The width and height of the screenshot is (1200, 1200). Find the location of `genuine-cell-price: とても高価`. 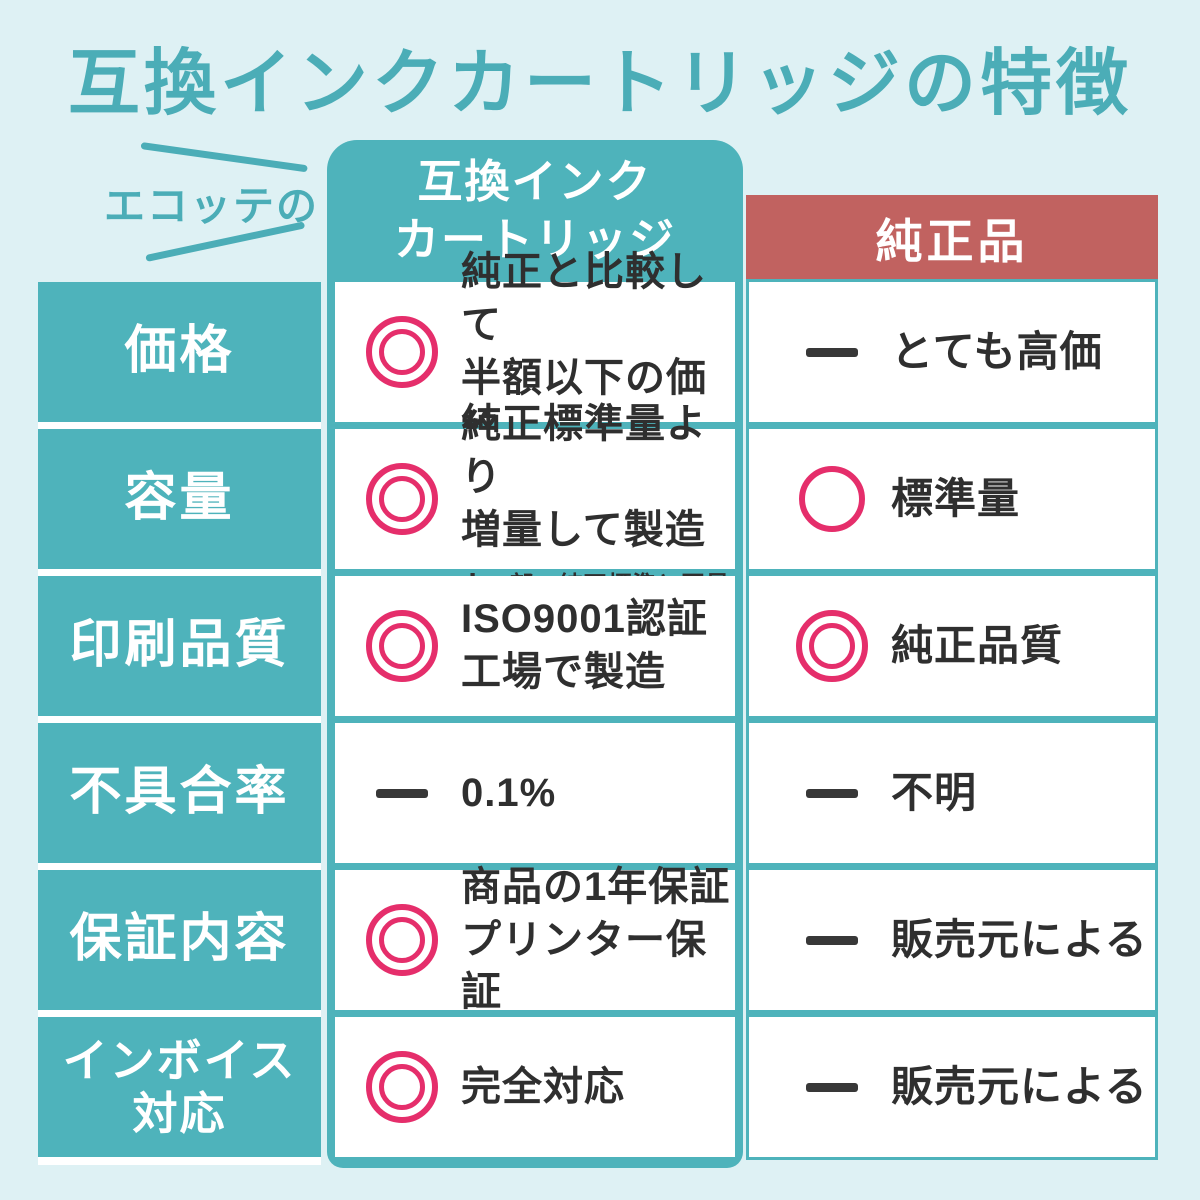

genuine-cell-price: とても高価 is located at coordinates (952, 352).